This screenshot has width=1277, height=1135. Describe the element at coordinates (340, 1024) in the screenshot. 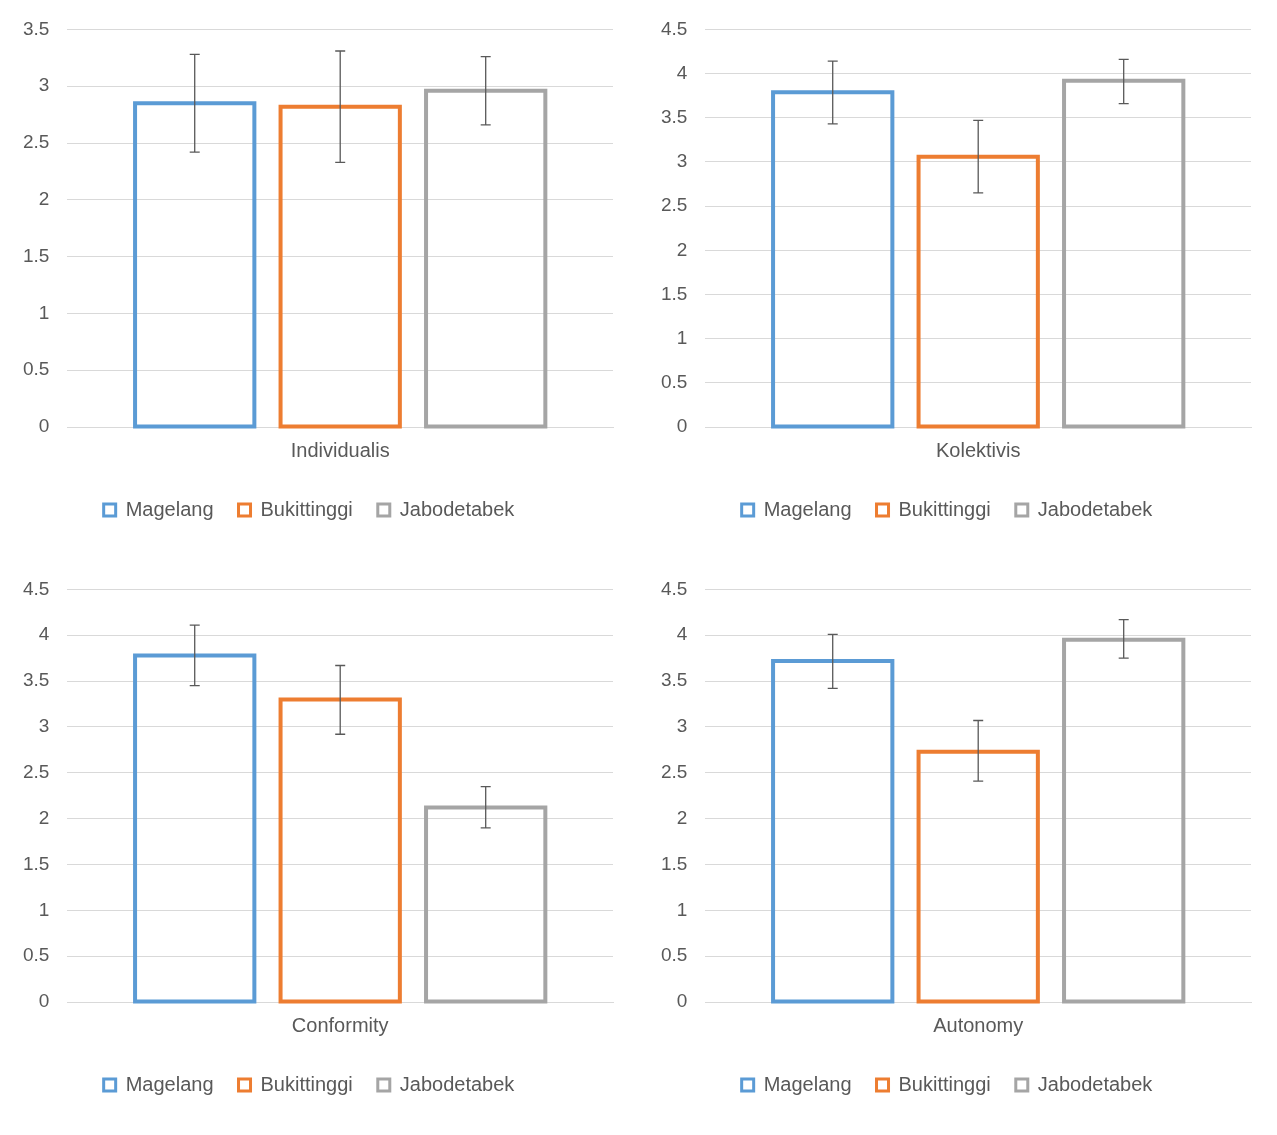

I see `x-tick-label: Conformity` at that location.